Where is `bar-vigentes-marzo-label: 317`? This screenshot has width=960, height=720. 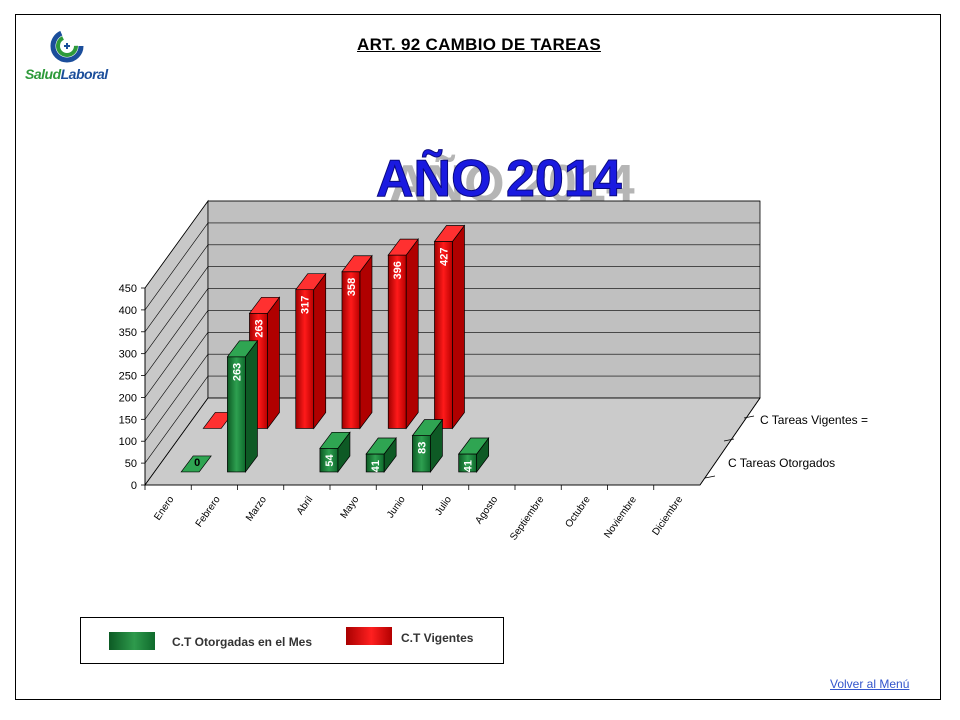
bar-vigentes-marzo-label: 317 is located at coordinates (306, 305).